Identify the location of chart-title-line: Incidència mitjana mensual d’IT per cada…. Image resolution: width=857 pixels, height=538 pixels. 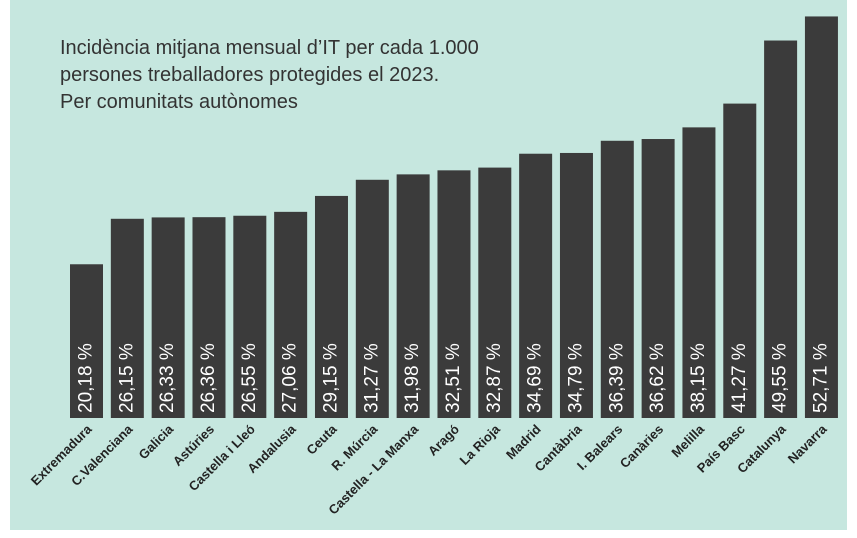
(269, 48).